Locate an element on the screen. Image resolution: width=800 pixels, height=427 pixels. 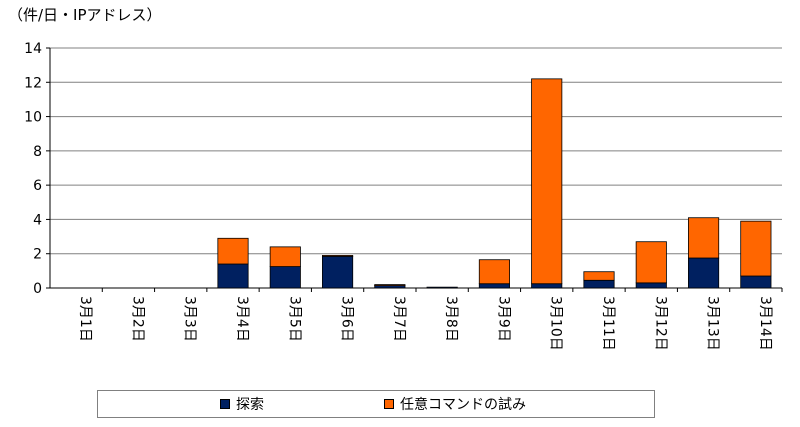
legend-item-command: 任意コマンドの試み is located at coordinates (455, 404).